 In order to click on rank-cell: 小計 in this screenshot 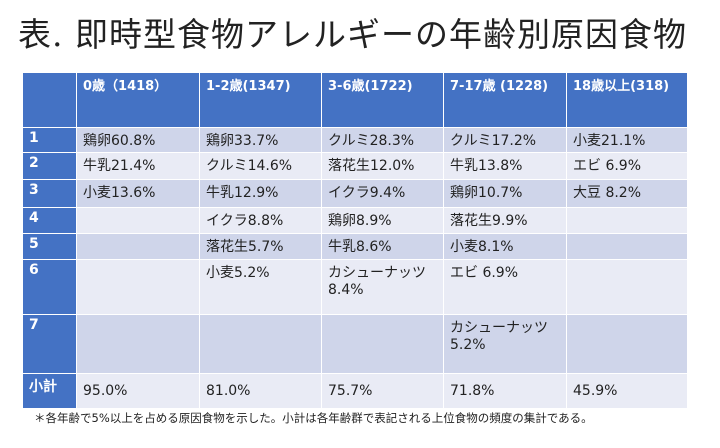, I will do `click(49, 391)`.